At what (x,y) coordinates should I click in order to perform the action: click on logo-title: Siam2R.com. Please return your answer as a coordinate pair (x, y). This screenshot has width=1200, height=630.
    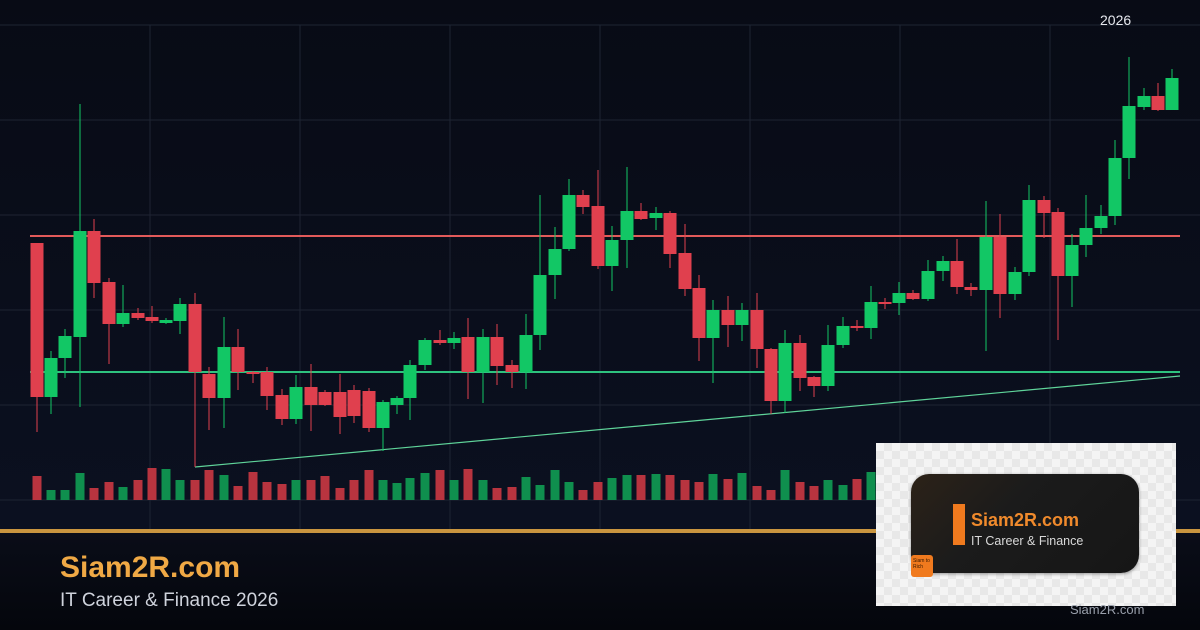
    Looking at the image, I should click on (1025, 520).